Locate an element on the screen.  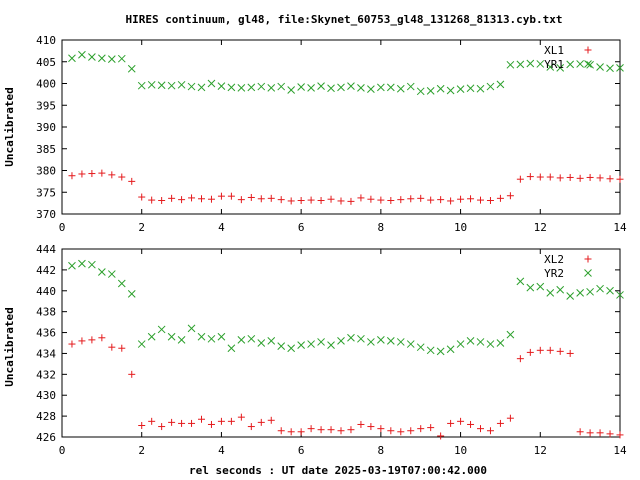
bottom-y-tick-label: 438 is located at coordinates (46, 312).